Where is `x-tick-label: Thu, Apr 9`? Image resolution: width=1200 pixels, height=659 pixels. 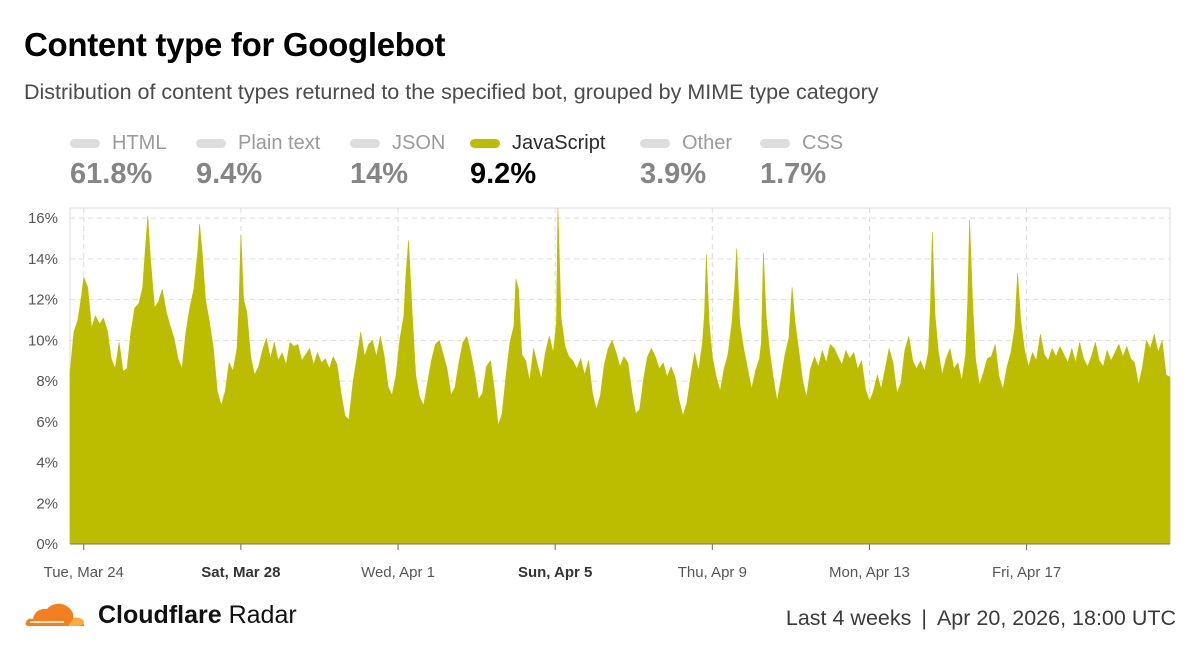
x-tick-label: Thu, Apr 9 is located at coordinates (712, 572).